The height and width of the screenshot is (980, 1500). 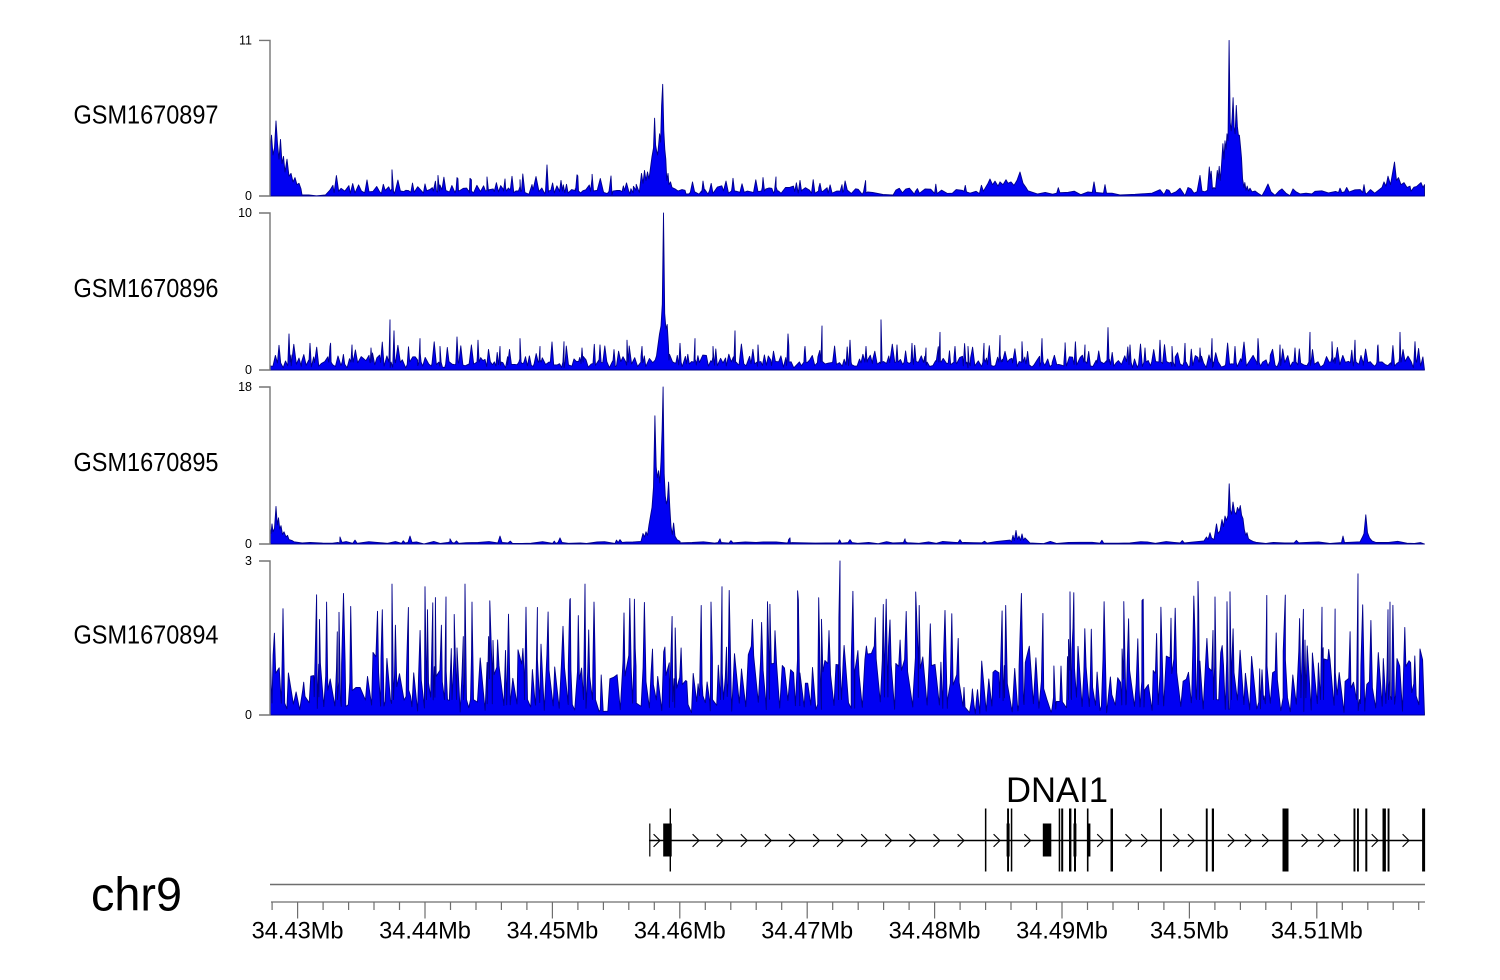 What do you see at coordinates (146, 289) in the screenshot?
I see `svg-text: GSM1670896` at bounding box center [146, 289].